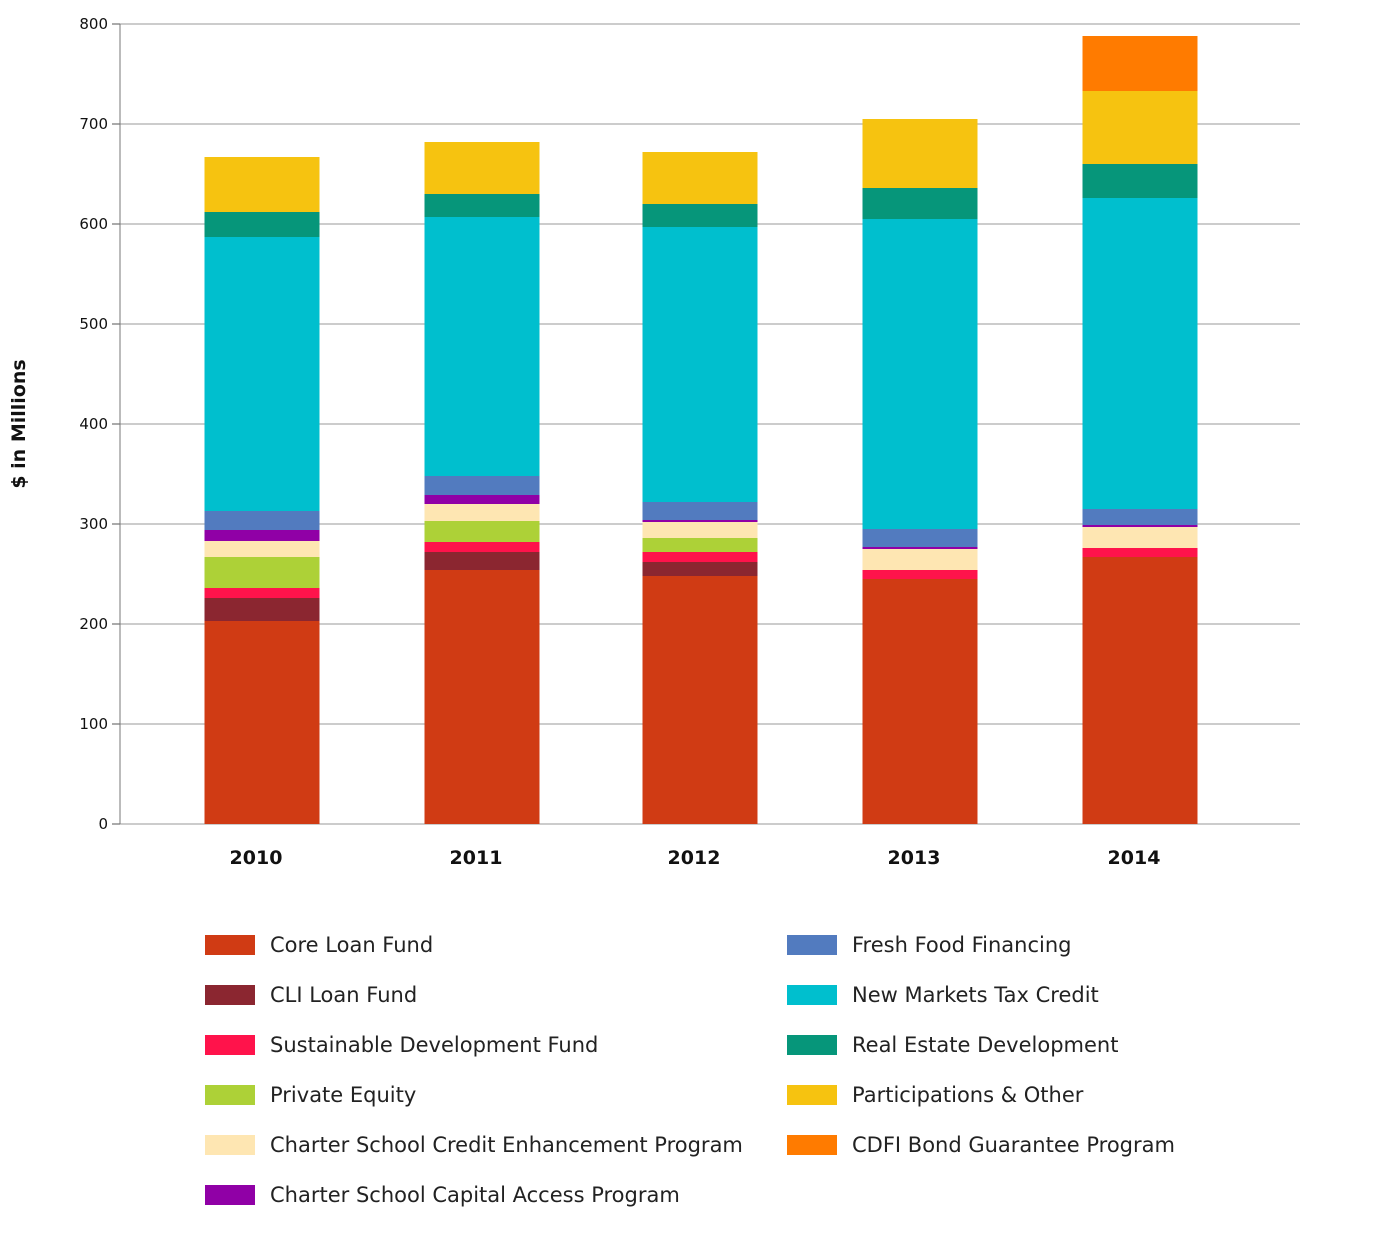 This screenshot has height=1260, width=1400. I want to click on bar-stack-2010, so click(262, 490).